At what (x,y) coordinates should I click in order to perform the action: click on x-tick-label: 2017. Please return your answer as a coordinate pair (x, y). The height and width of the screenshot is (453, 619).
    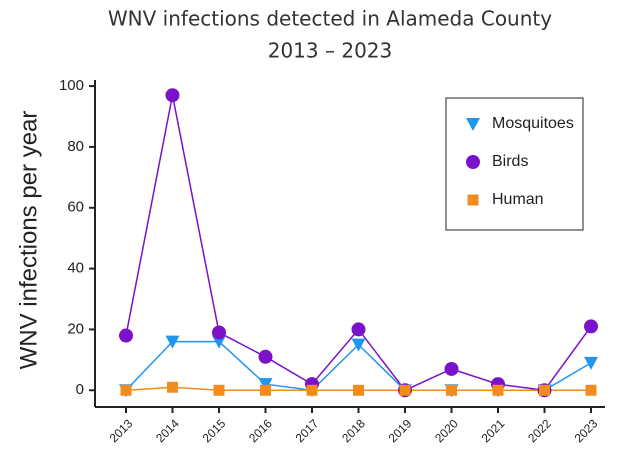
    Looking at the image, I should click on (307, 430).